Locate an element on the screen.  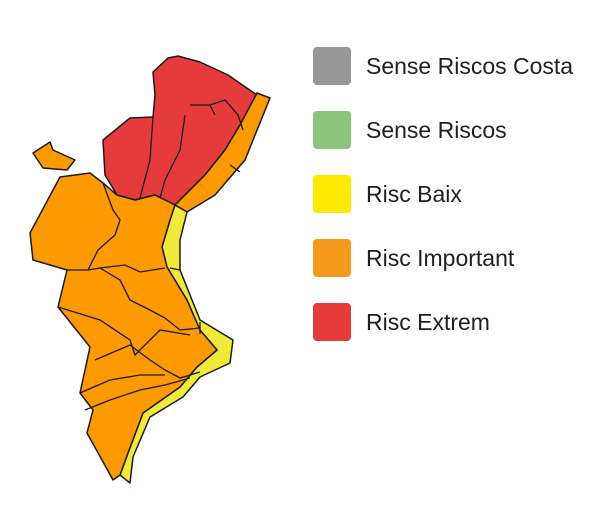
legend-item-risc-important: Risc Important is located at coordinates (456, 258).